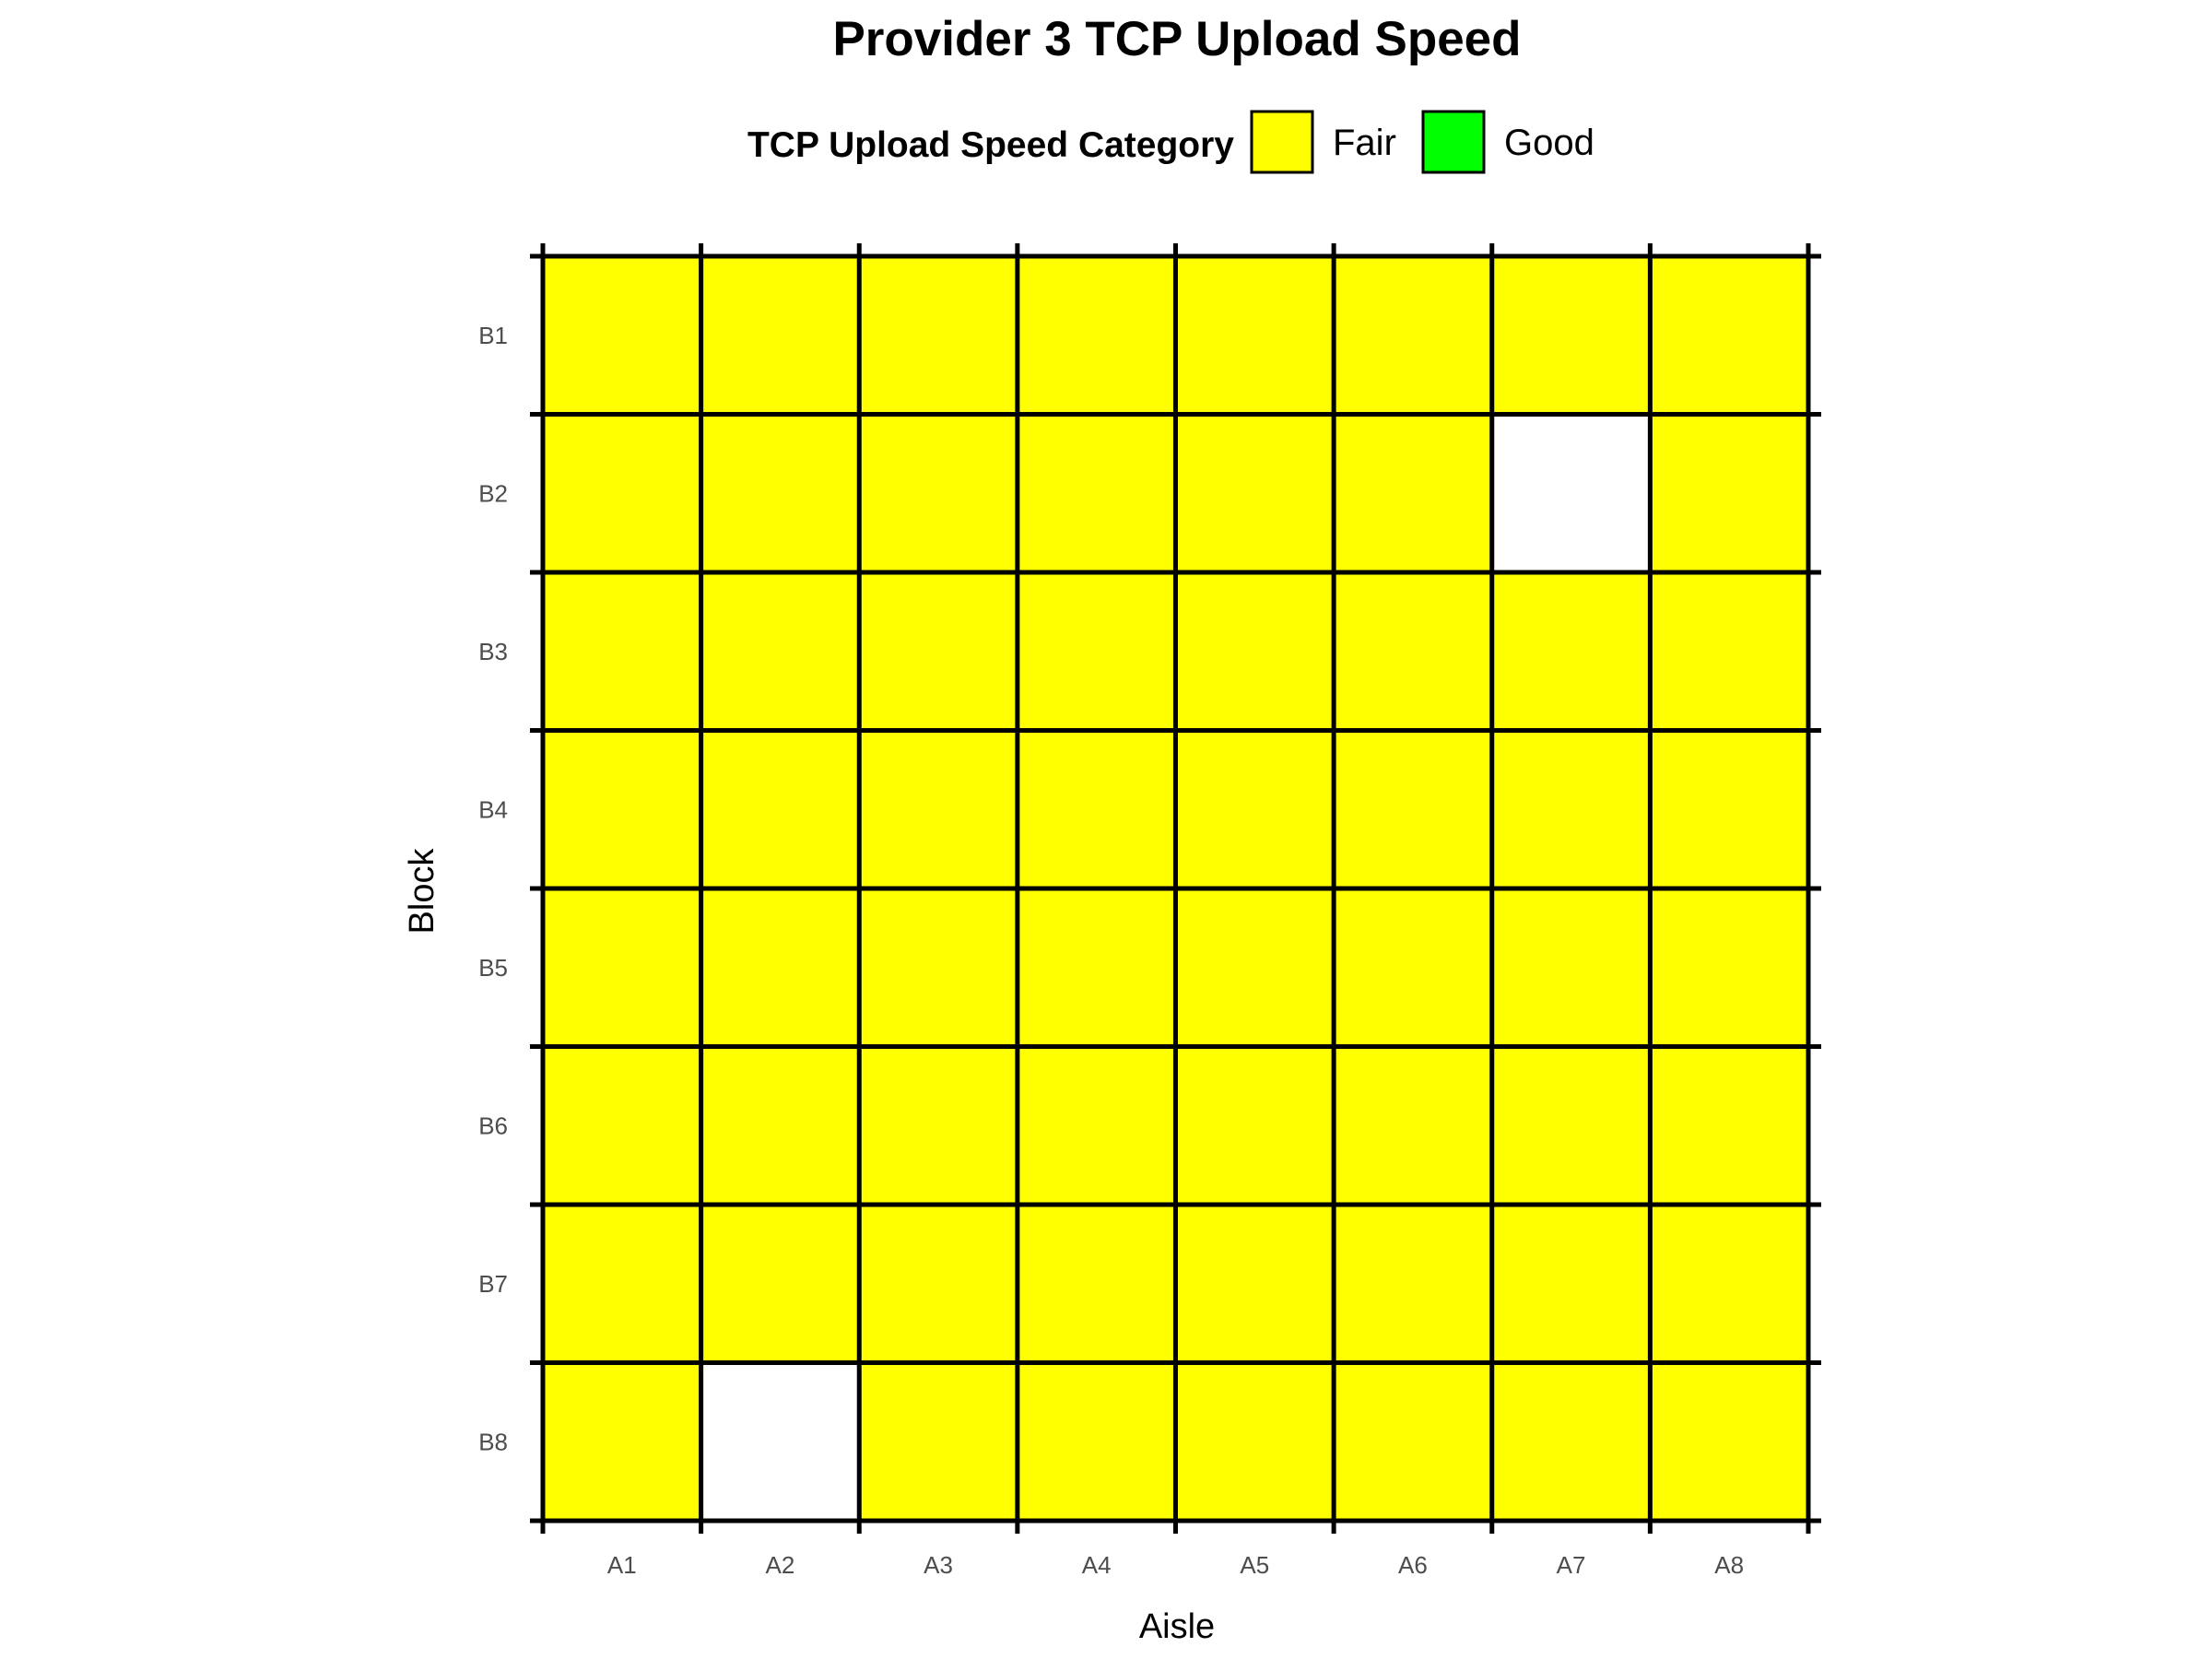 The image size is (2212, 1659). What do you see at coordinates (622, 967) in the screenshot?
I see `heatmap-cell-B5-A1` at bounding box center [622, 967].